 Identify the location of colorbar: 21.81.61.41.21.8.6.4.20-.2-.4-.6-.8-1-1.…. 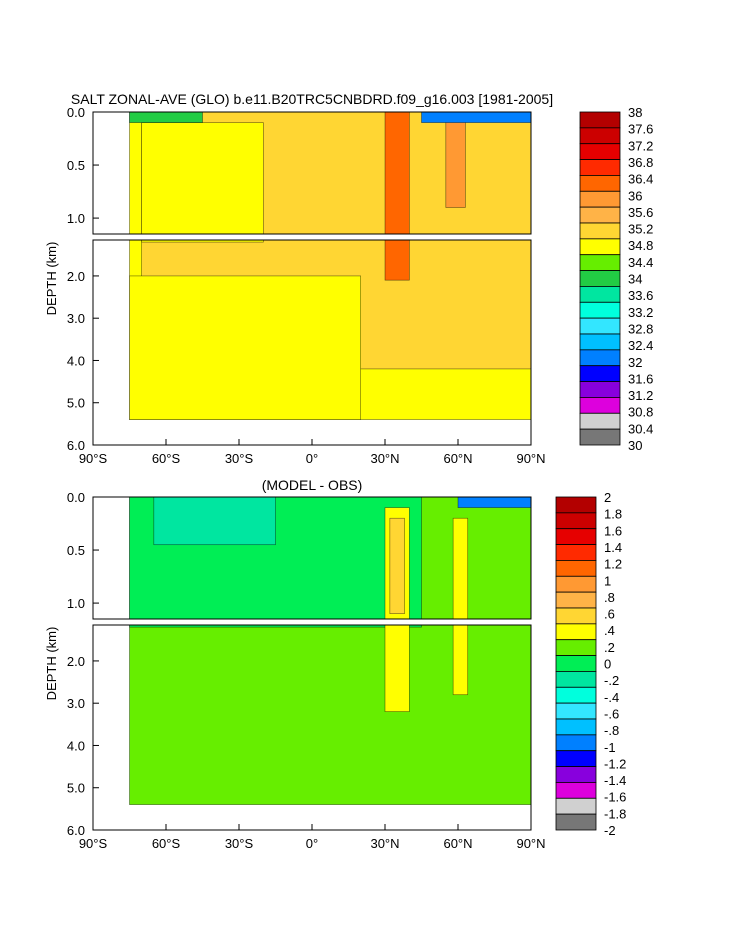
(590, 664).